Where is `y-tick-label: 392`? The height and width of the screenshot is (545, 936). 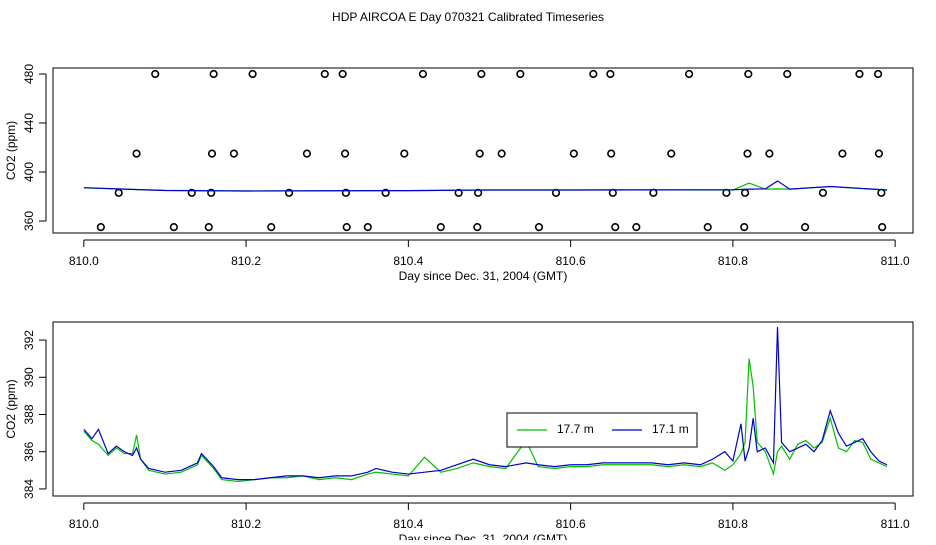 y-tick-label: 392 is located at coordinates (29, 340).